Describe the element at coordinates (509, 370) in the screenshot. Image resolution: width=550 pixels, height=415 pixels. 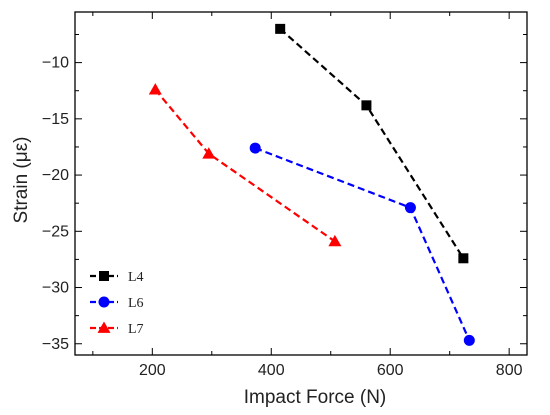
I see `x-tick-label: 800` at that location.